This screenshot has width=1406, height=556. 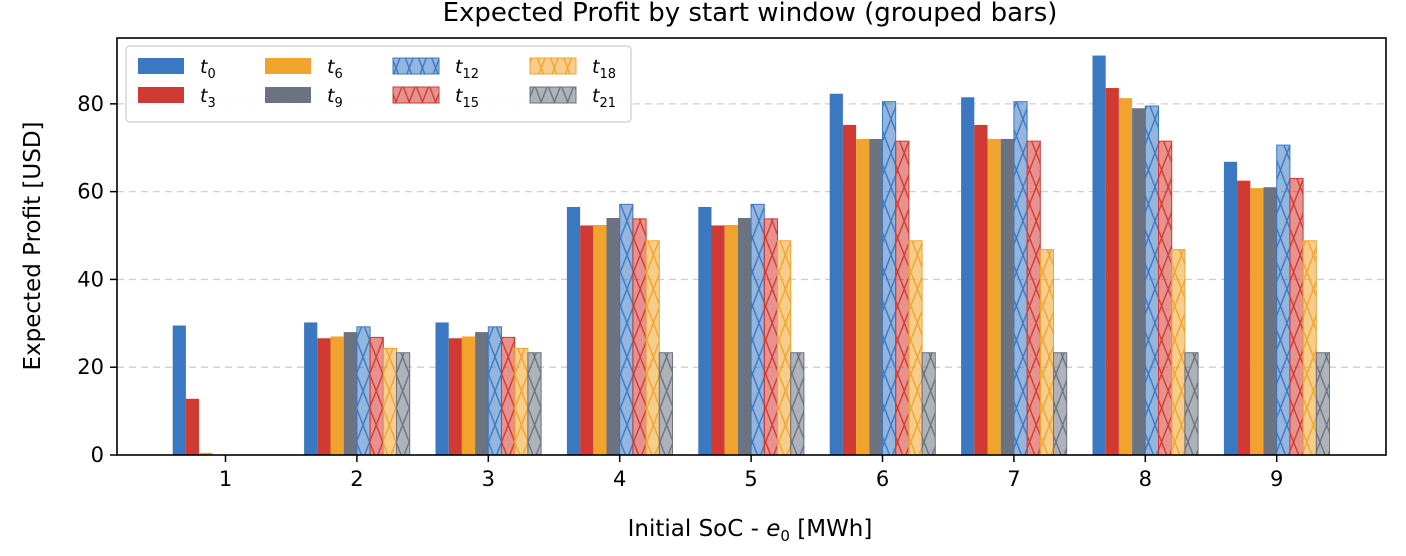 I want to click on legend-swatch-t3, so click(x=161, y=95).